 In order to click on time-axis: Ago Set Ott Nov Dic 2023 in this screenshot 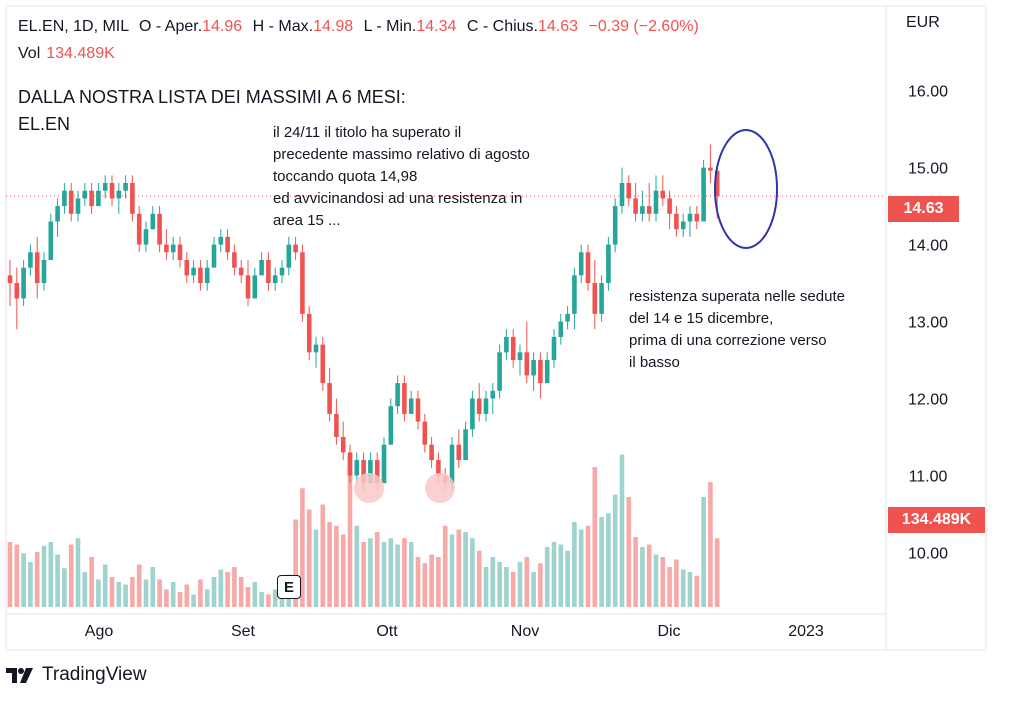, I will do `click(454, 631)`.